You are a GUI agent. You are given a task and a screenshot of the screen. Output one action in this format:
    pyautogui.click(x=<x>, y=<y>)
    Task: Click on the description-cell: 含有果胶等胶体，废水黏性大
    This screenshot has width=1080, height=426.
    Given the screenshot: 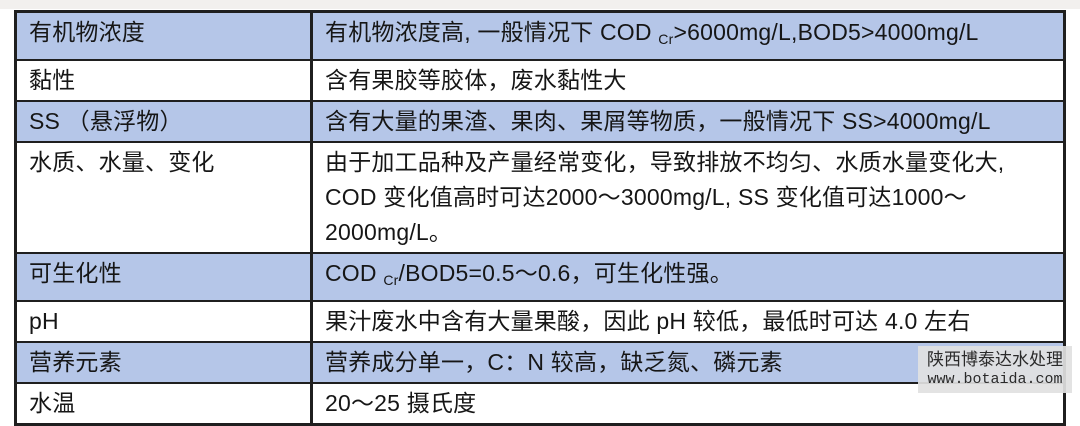 What is the action you would take?
    pyautogui.click(x=688, y=80)
    